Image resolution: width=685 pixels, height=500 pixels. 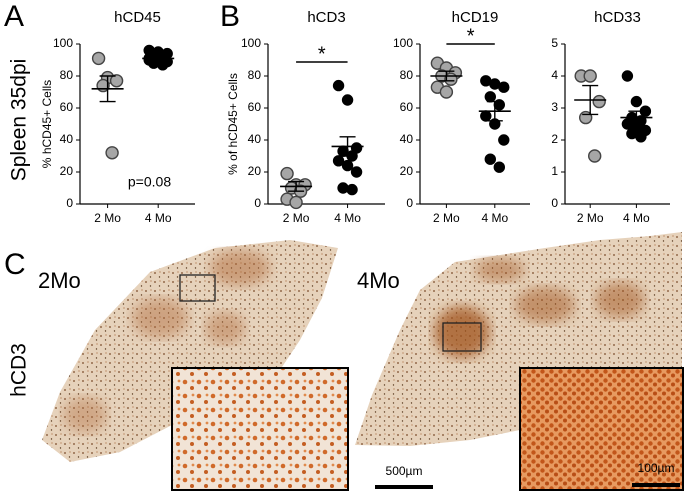 What do you see at coordinates (326, 17) in the screenshot?
I see `chart-title: hCD3` at bounding box center [326, 17].